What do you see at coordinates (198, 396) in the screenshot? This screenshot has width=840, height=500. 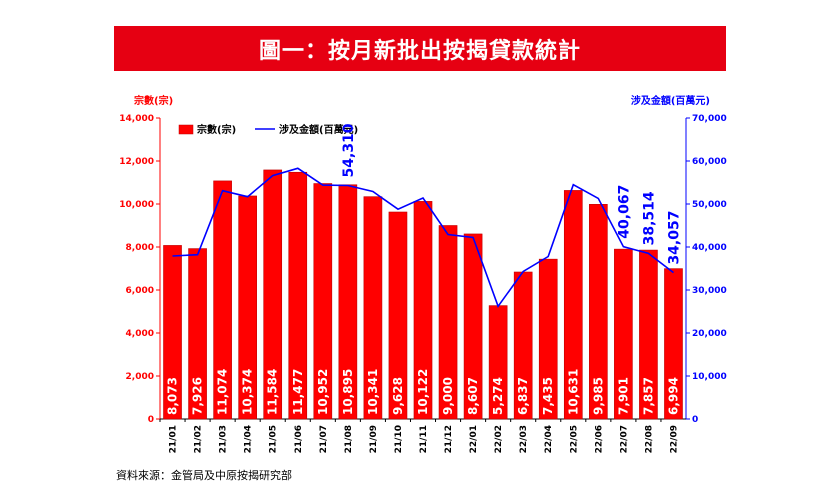 I see `bar-value-label: 7,926` at bounding box center [198, 396].